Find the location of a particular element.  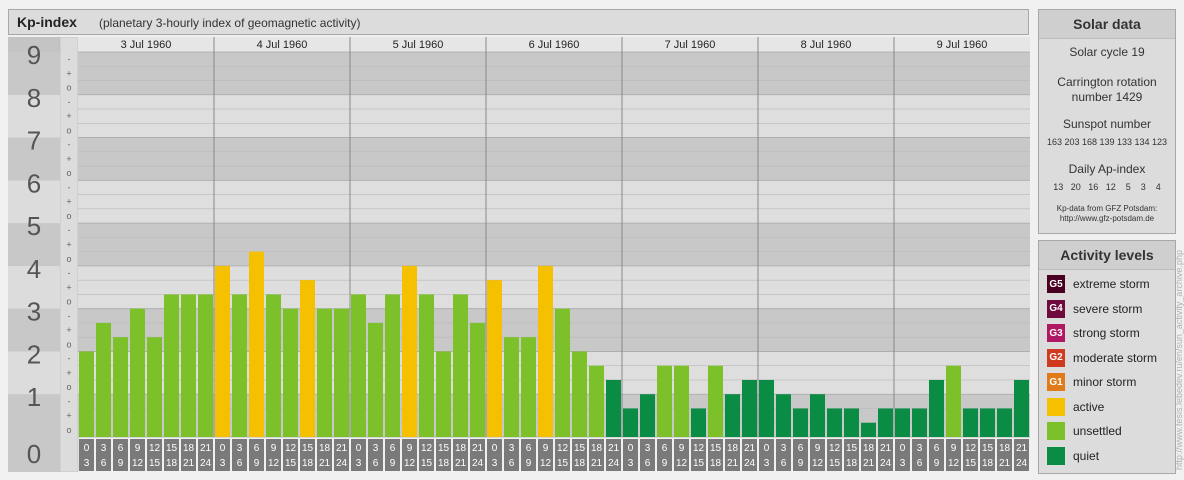

y-tick-label: 8 is located at coordinates (34, 98).